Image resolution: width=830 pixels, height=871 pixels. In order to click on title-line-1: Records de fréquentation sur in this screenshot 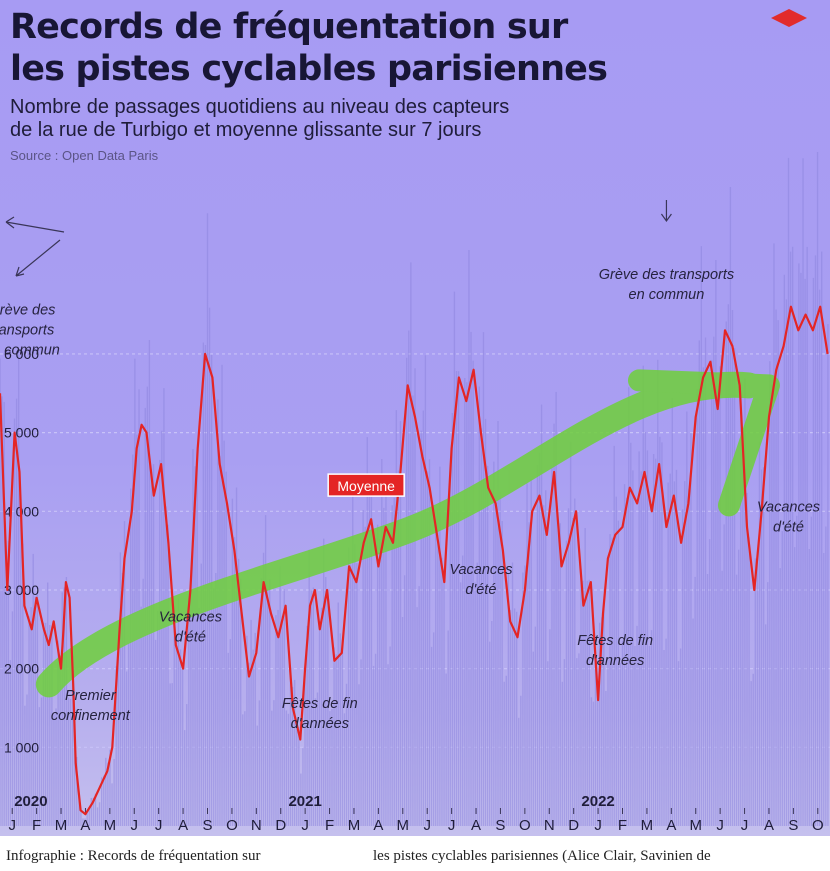, I will do `click(289, 27)`.